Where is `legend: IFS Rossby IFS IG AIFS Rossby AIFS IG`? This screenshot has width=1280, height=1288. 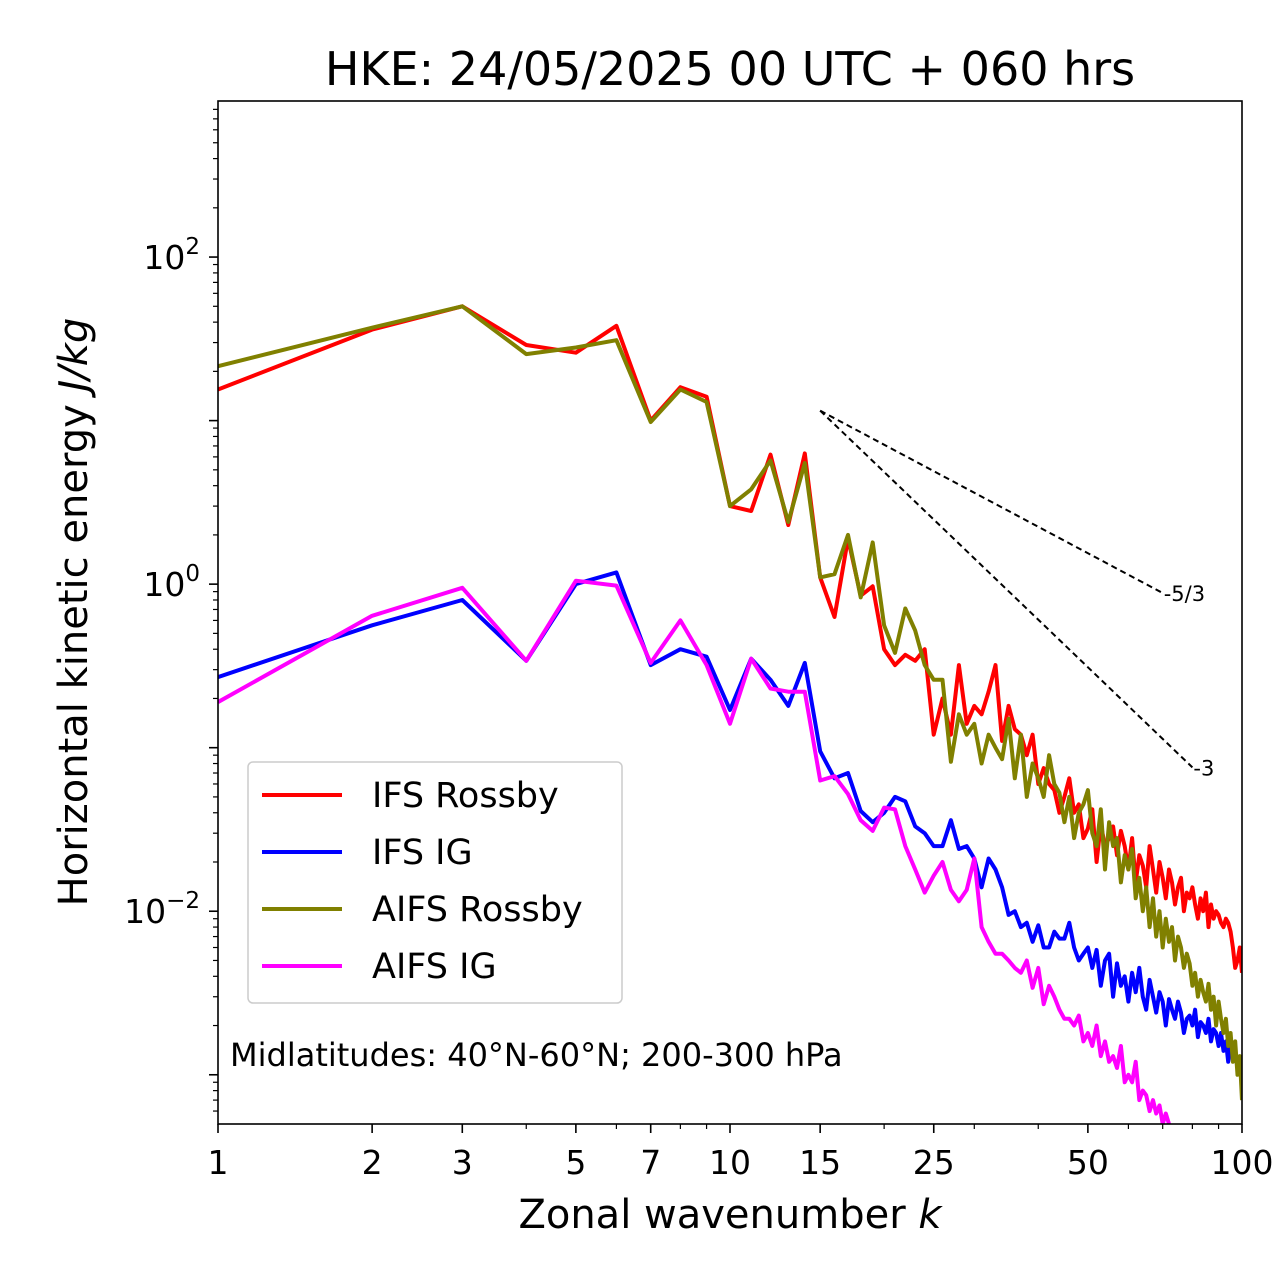
legend: IFS Rossby IFS IG AIFS Rossby AIFS IG is located at coordinates (435, 882).